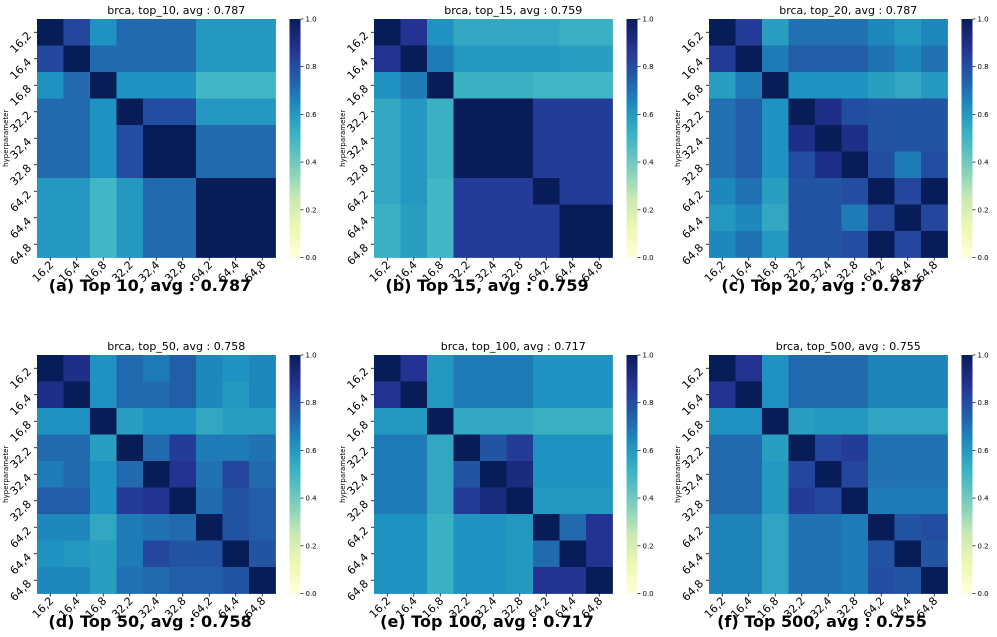 The width and height of the screenshot is (997, 637). I want to click on panel-title: brca, top_100, avg : 0.717, so click(513, 346).